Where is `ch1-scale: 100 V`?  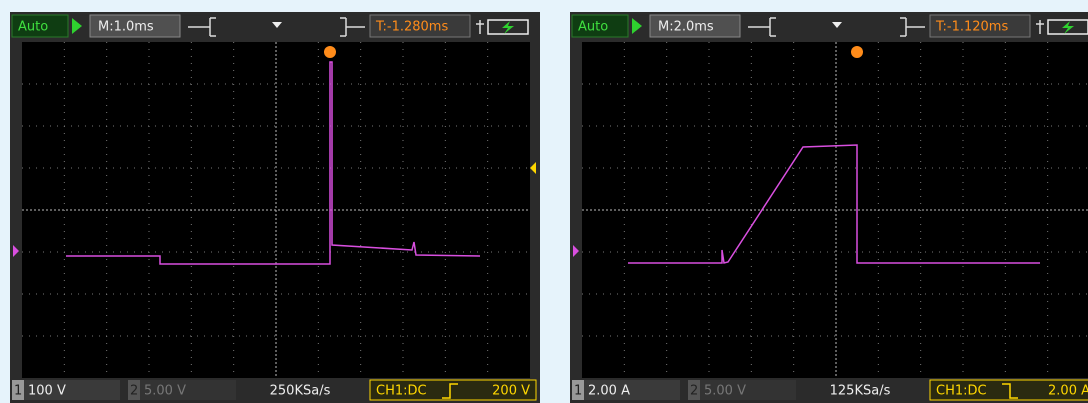
ch1-scale: 100 V is located at coordinates (47, 391).